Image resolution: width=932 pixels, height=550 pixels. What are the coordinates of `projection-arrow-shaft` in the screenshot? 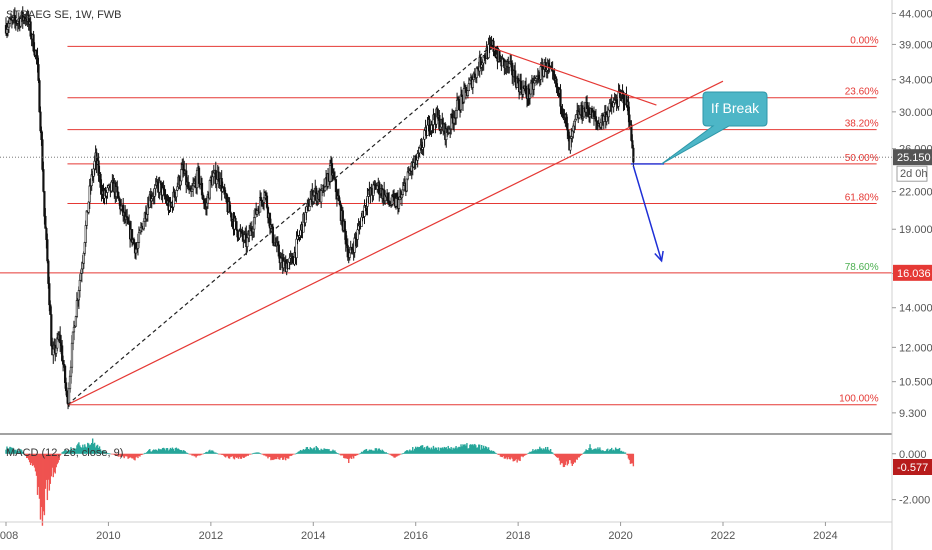 It's located at (647, 213).